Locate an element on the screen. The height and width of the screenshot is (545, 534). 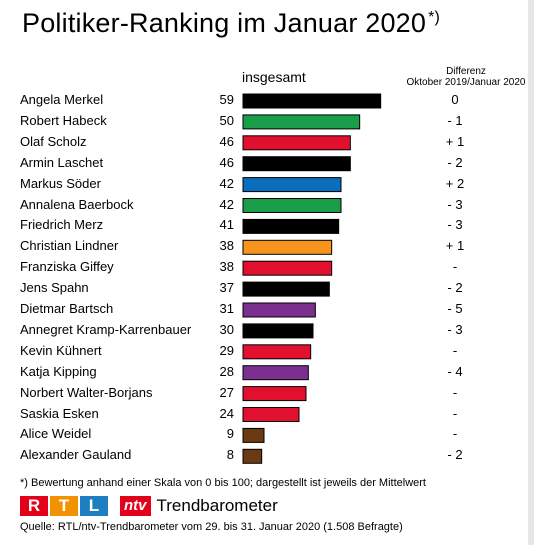
rtl-logo: R T L is located at coordinates (64, 506).